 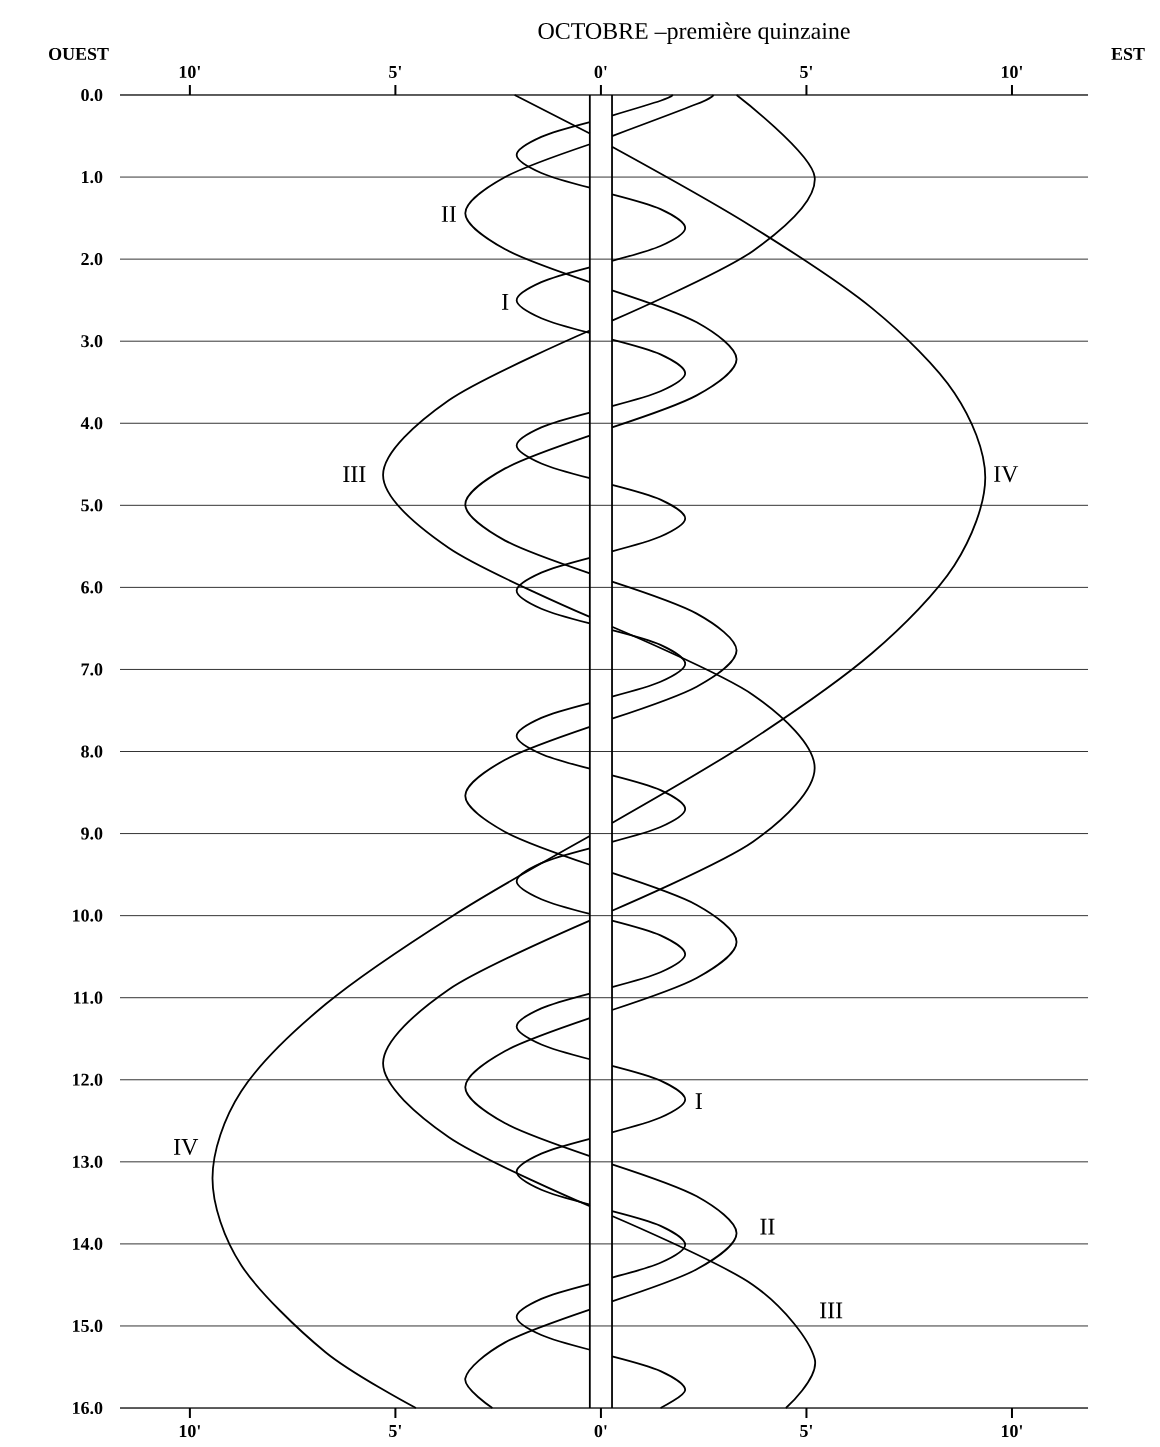 What do you see at coordinates (88, 1079) in the screenshot?
I see `y-tick-label: 12.0` at bounding box center [88, 1079].